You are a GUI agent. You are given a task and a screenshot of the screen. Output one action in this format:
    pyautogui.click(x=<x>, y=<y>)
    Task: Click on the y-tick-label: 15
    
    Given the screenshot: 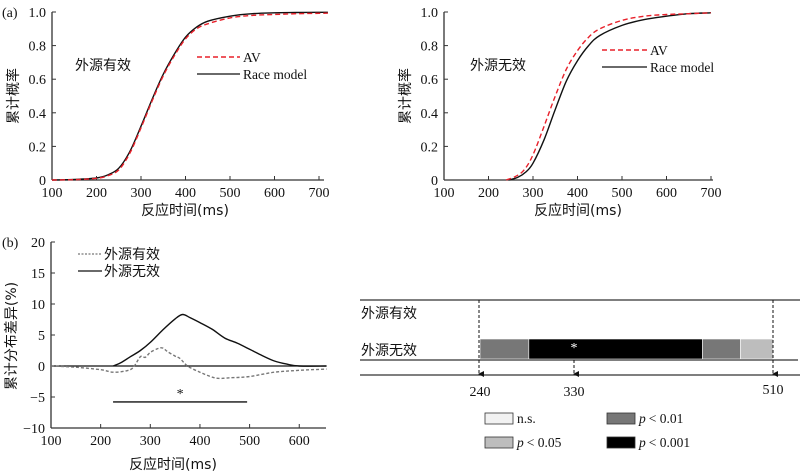 What is the action you would take?
    pyautogui.click(x=38, y=274)
    